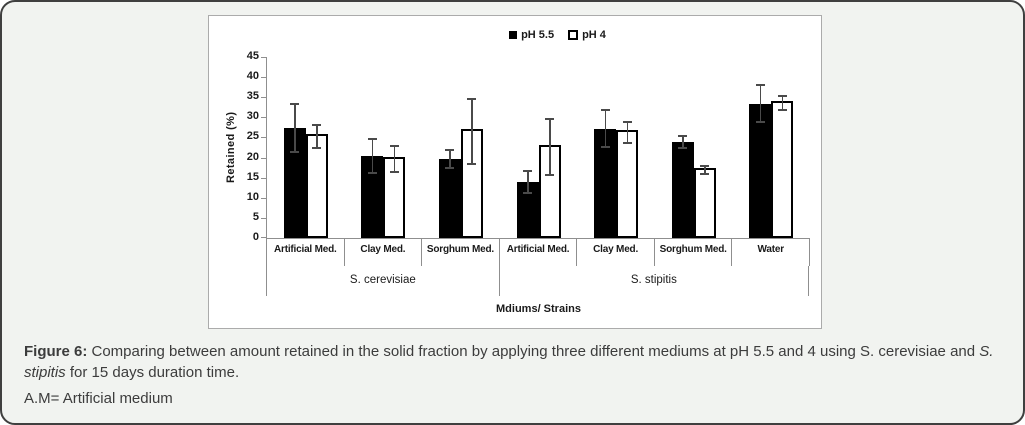  Describe the element at coordinates (538, 281) in the screenshot. I see `x-group-row: S. cerevisiae S. stipitis` at that location.